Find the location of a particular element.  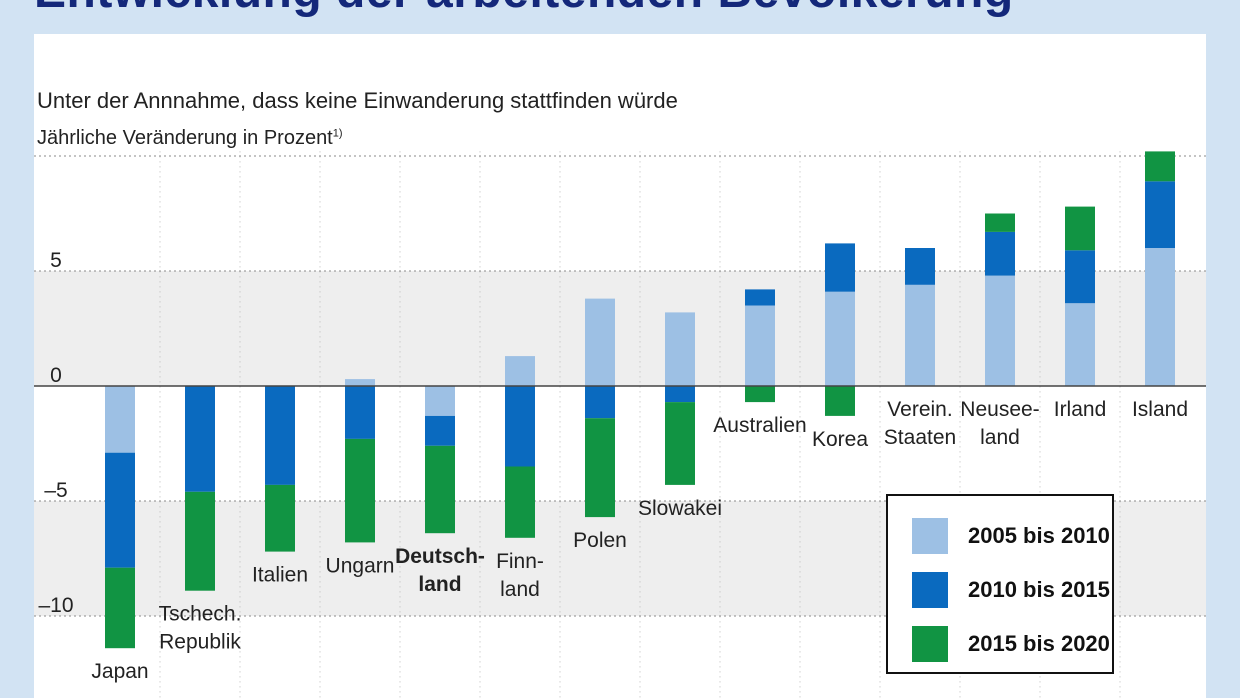

y-tick-label: 0 is located at coordinates (56, 375).